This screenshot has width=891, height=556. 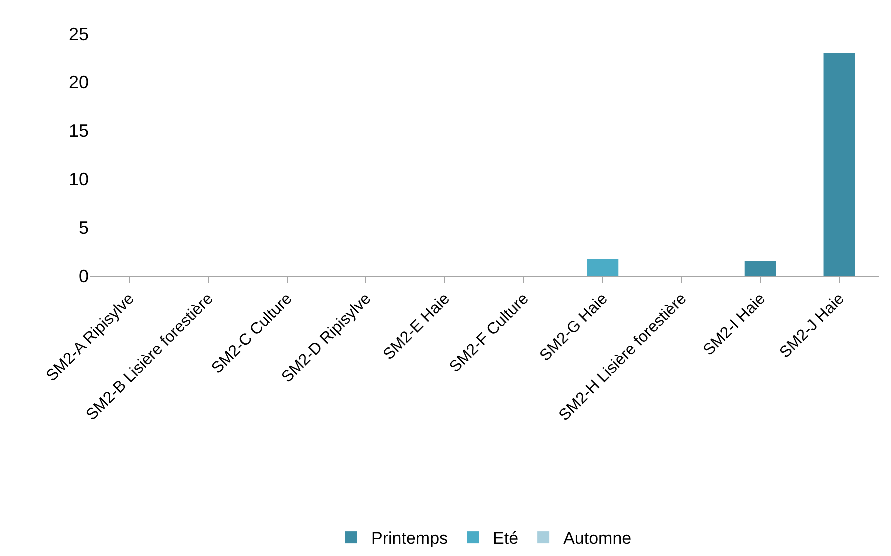 I want to click on y-tick-label: 25, so click(x=78, y=34).